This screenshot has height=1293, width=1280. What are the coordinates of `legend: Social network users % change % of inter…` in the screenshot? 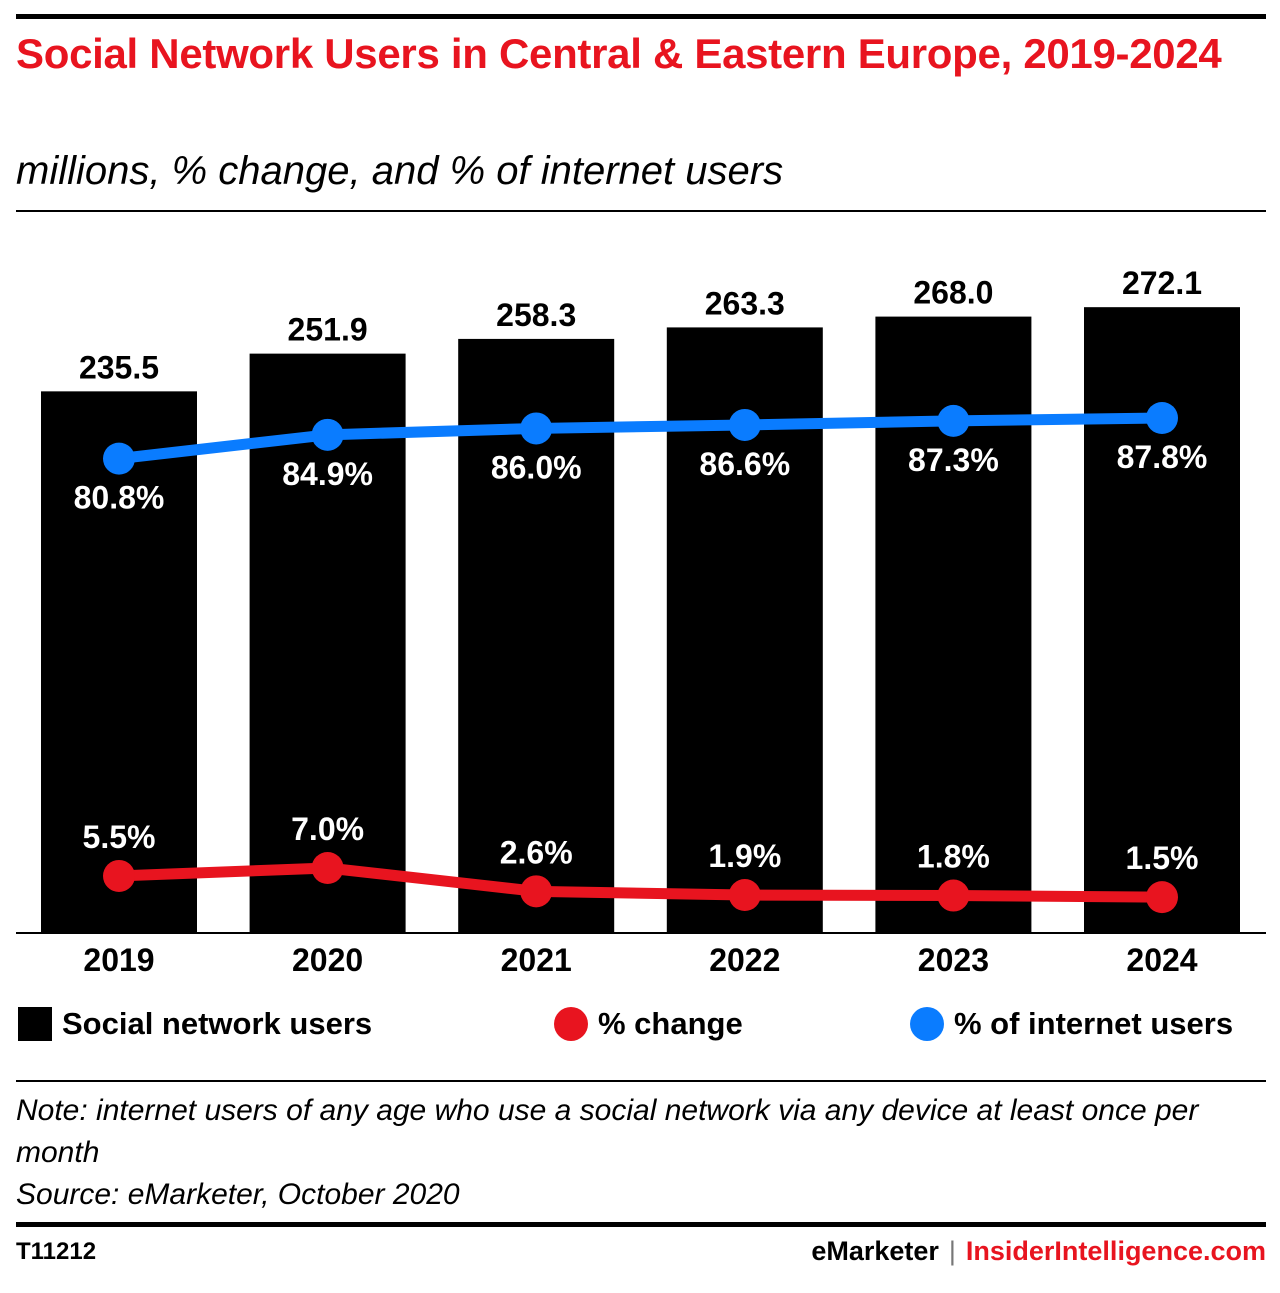 It's located at (641, 1028).